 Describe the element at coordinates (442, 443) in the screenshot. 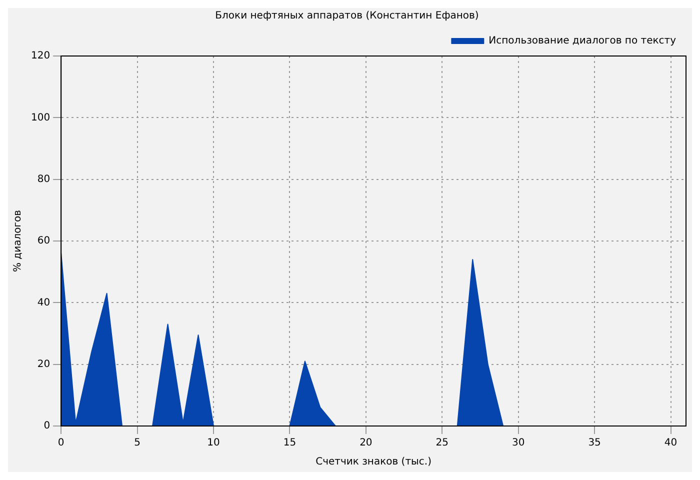

I see `x-tick-label: 25` at that location.